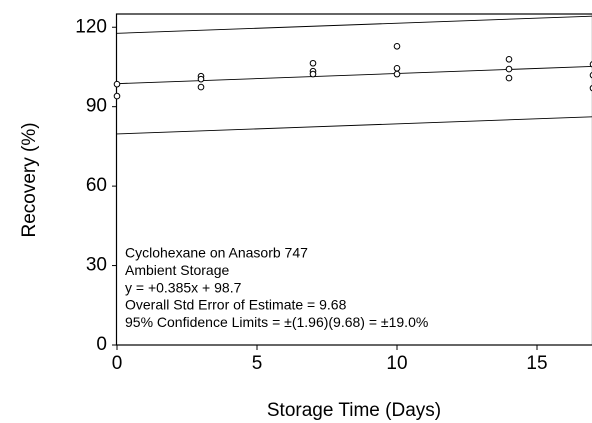 The width and height of the screenshot is (592, 423). I want to click on annotation: Ambient Storage, so click(177, 270).